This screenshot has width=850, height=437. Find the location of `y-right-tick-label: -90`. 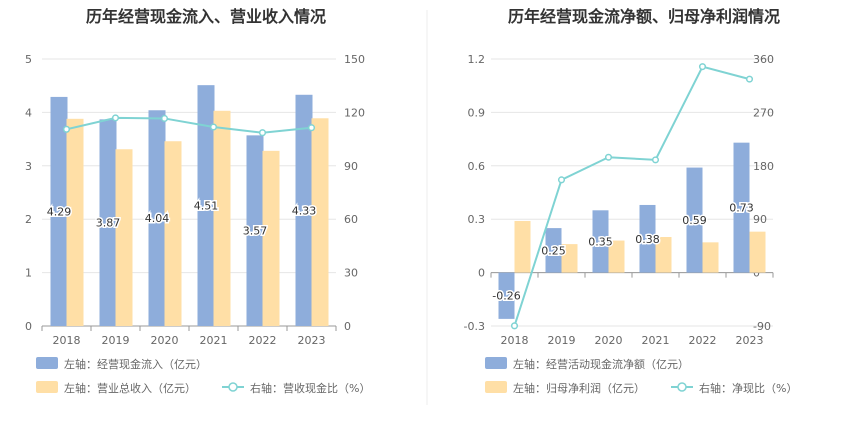

y-right-tick-label: -90 is located at coordinates (762, 326).